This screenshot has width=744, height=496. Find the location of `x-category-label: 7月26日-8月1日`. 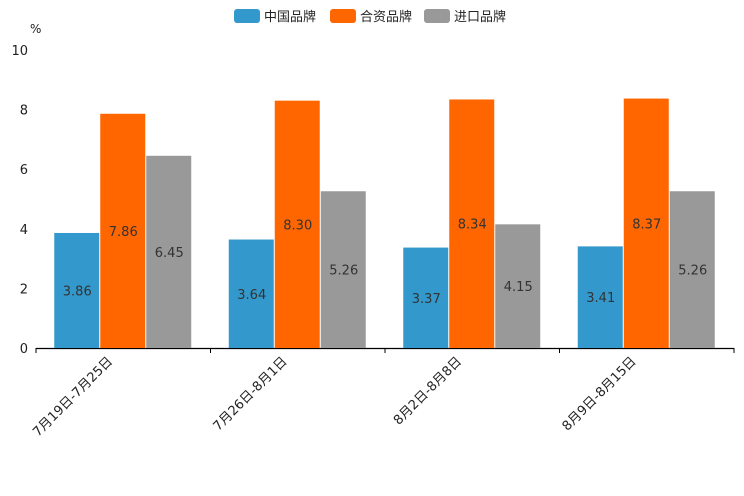

x-category-label: 7月26日-8月1日 is located at coordinates (251, 394).